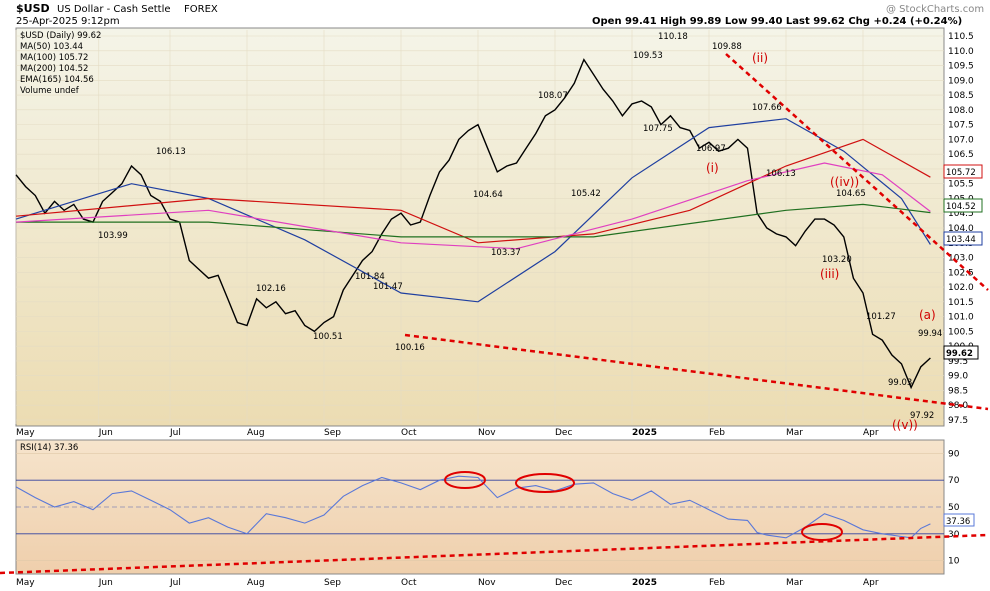 This screenshot has width=990, height=591. Describe the element at coordinates (900, 383) in the screenshot. I see `price-label: 99.03` at that location.